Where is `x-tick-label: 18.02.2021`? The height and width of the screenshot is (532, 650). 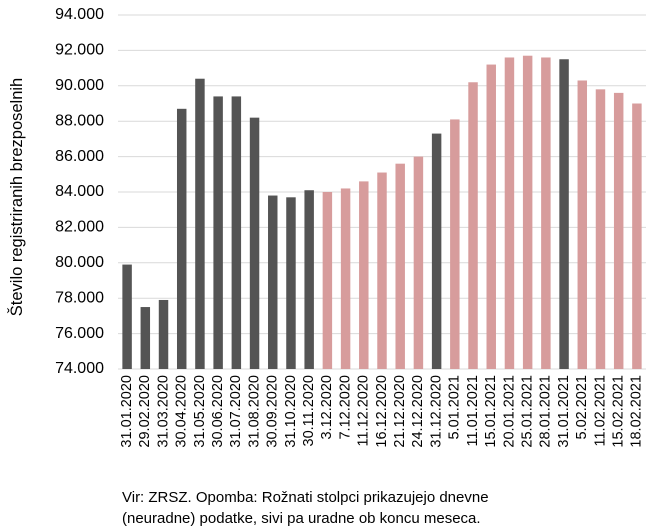 x-tick-label: 18.02.2021 is located at coordinates (637, 411).